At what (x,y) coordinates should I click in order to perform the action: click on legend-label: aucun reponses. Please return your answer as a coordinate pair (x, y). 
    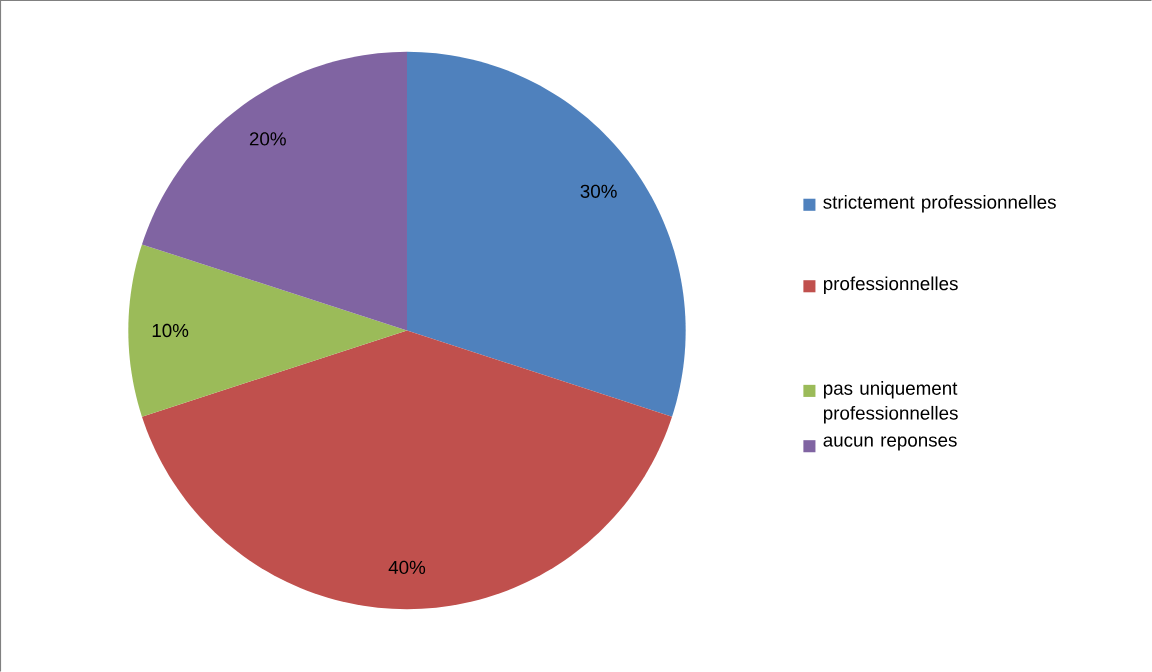
    Looking at the image, I should click on (890, 443).